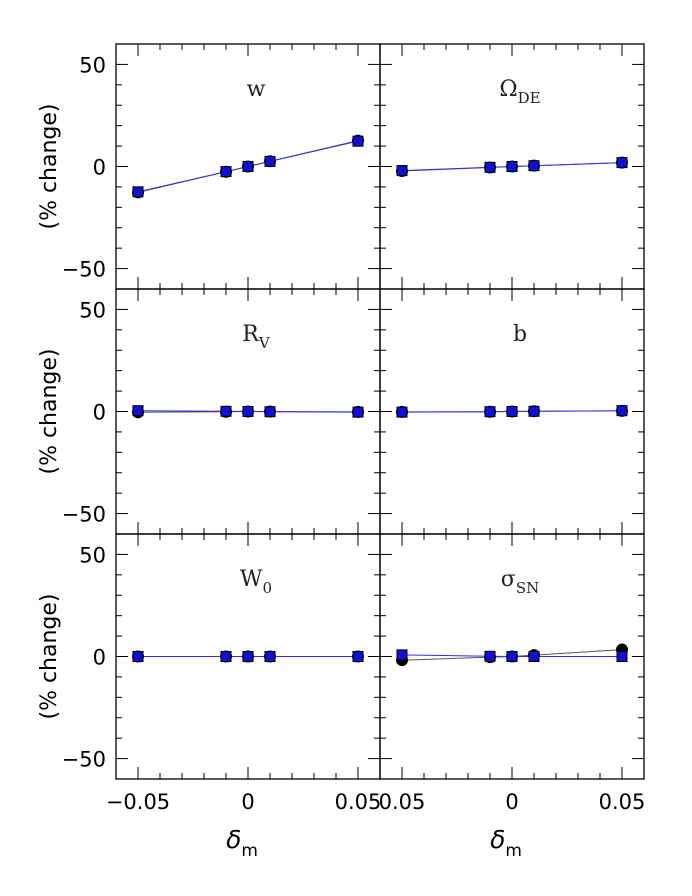  Describe the element at coordinates (138, 802) in the screenshot. I see `x-tick-label: −0.05` at that location.